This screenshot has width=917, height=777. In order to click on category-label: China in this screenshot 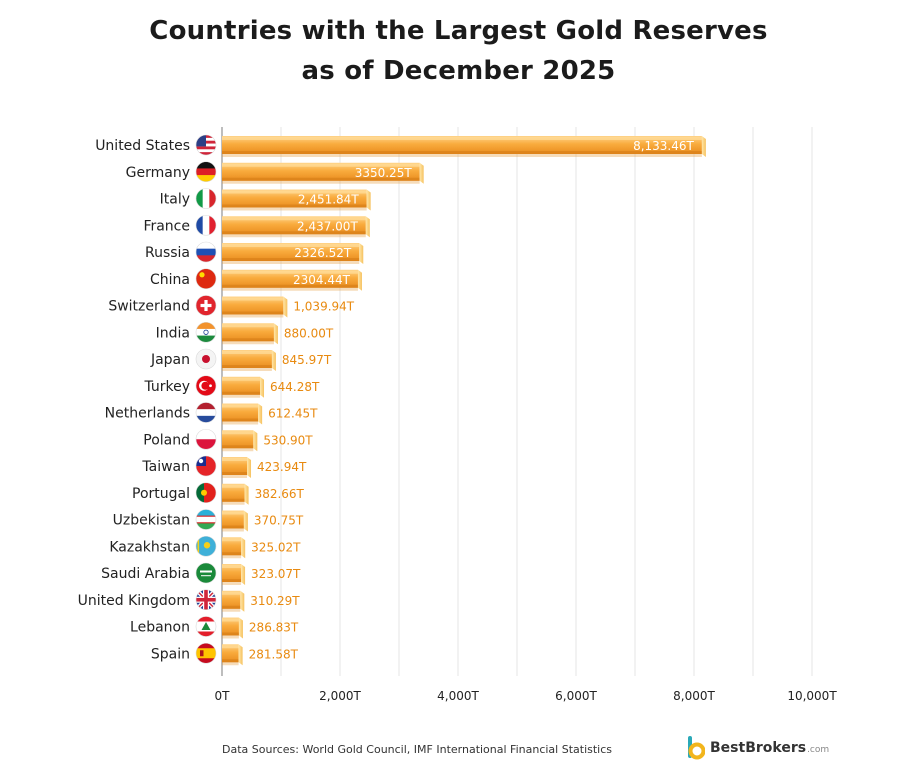, I will do `click(170, 280)`.